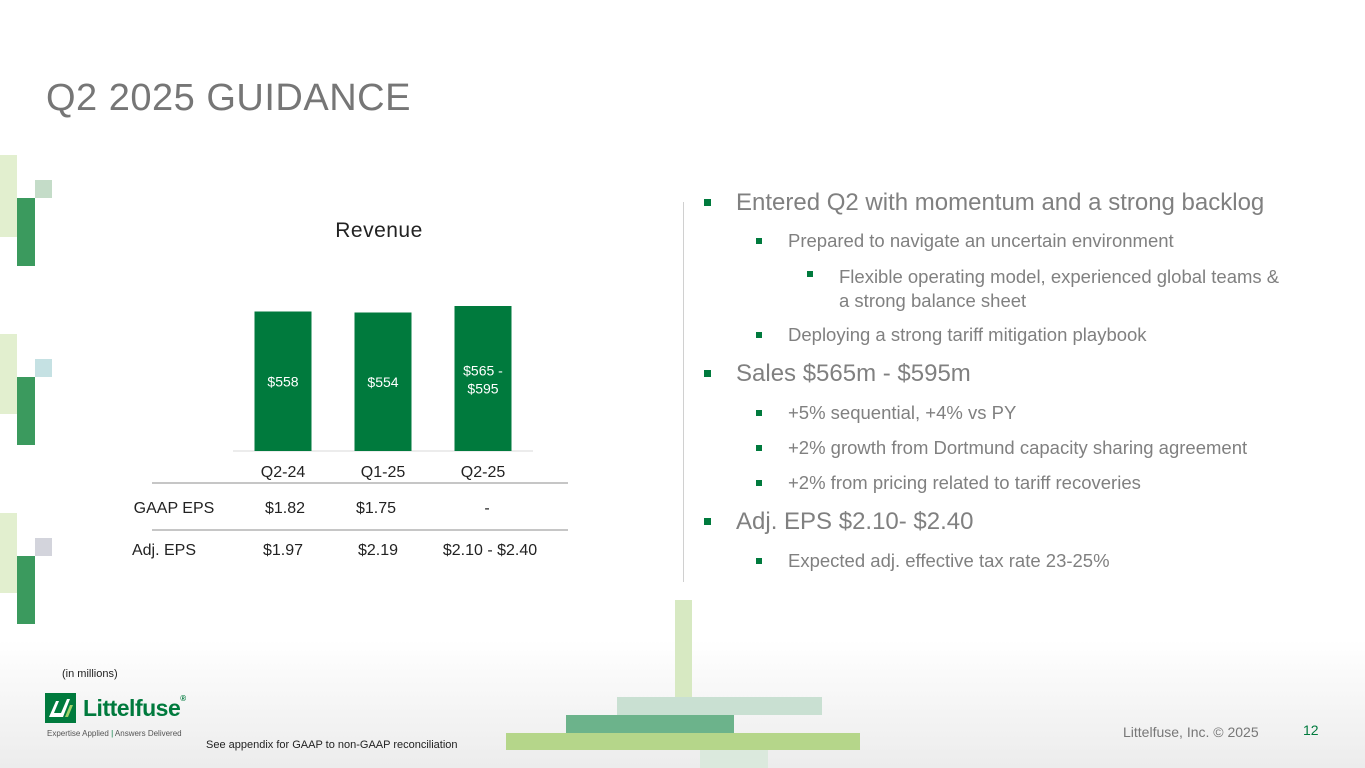 The width and height of the screenshot is (1365, 768). What do you see at coordinates (683, 392) in the screenshot?
I see `column-divider` at bounding box center [683, 392].